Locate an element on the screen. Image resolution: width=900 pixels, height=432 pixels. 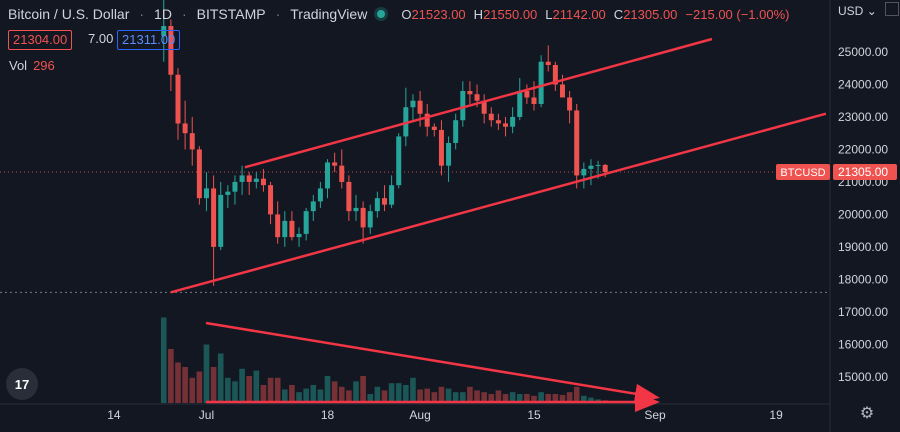
y-tick-label: 22000.00 is located at coordinates (863, 149).